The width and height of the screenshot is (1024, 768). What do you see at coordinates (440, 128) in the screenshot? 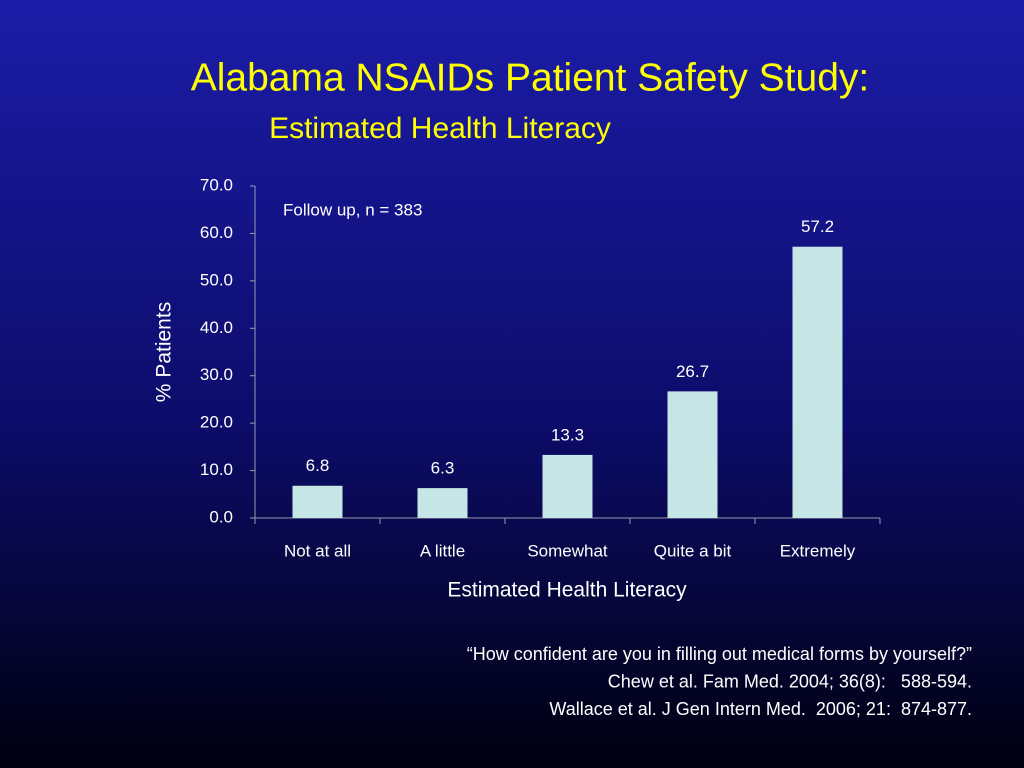
I see `chart-subtitle: Estimated Health Literacy` at bounding box center [440, 128].